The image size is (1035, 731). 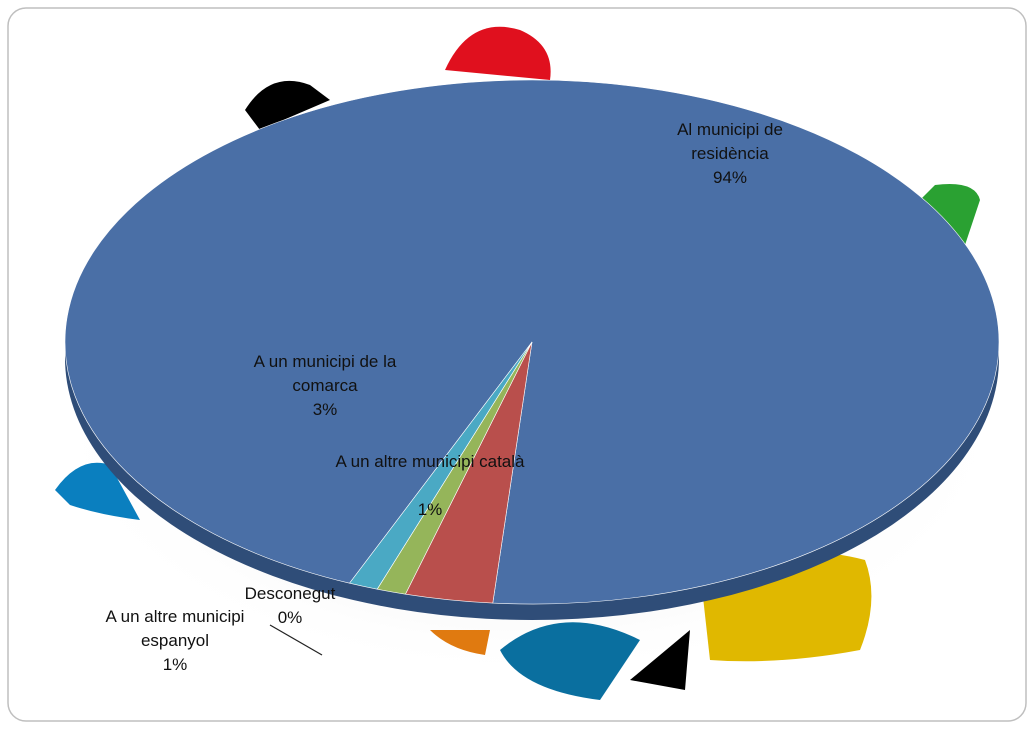 What do you see at coordinates (175, 628) in the screenshot?
I see `slice-label: A un altre municipi espanyol` at bounding box center [175, 628].